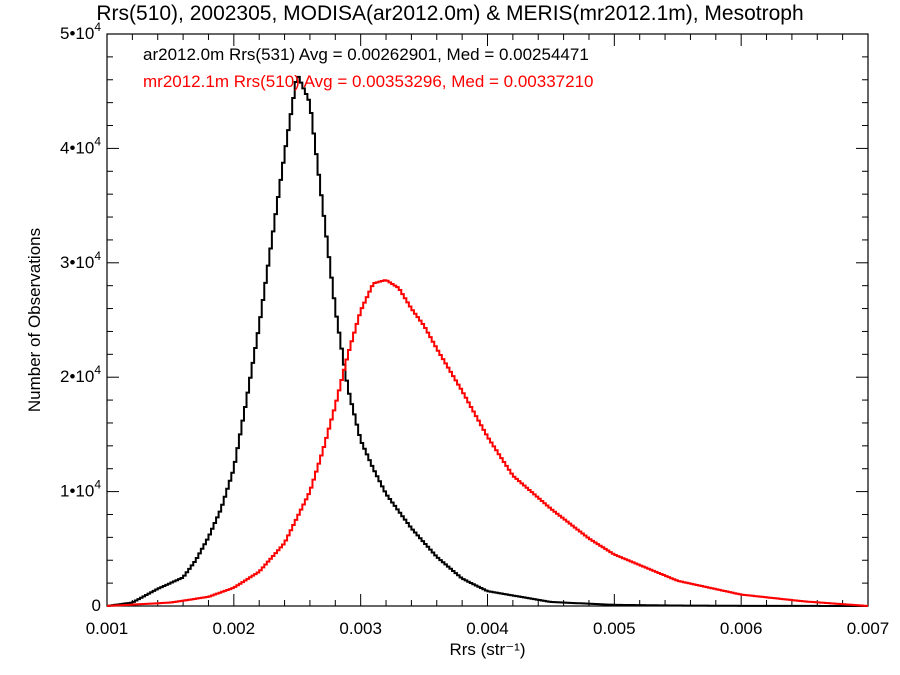  Describe the element at coordinates (868, 628) in the screenshot. I see `x-tick-label: 0.007` at that location.